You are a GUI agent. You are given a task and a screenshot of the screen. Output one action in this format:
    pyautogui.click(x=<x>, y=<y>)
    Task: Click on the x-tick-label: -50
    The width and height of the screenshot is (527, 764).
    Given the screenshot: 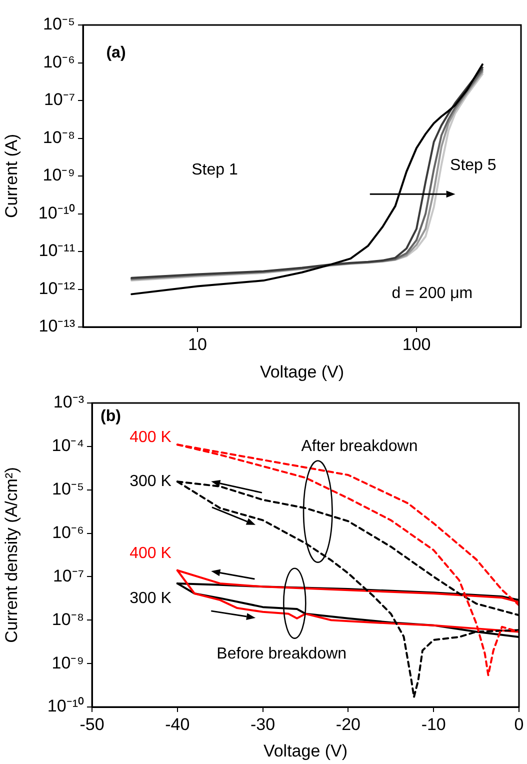 What is the action you would take?
    pyautogui.click(x=92, y=724)
    